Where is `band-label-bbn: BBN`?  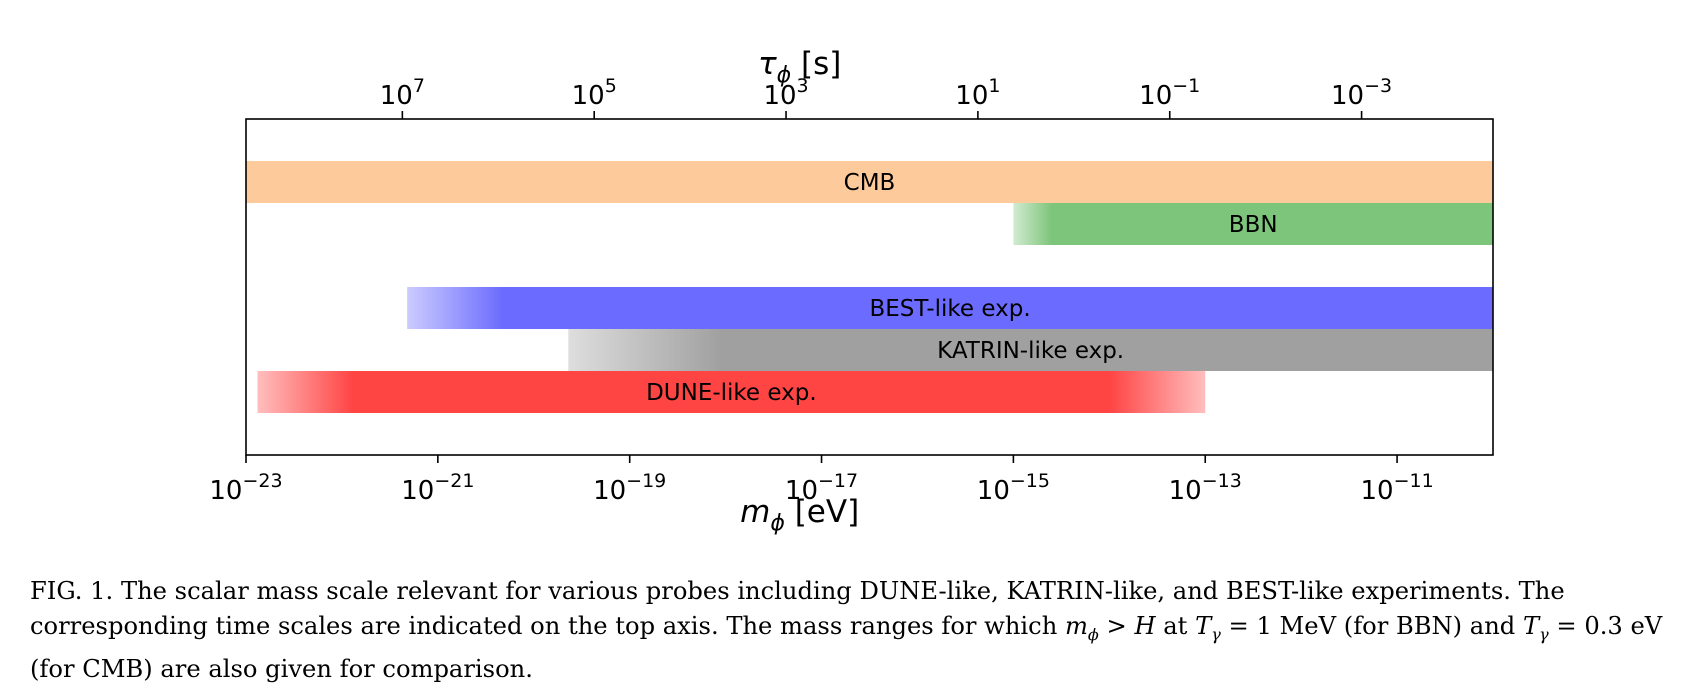 band-label-bbn: BBN is located at coordinates (1253, 225).